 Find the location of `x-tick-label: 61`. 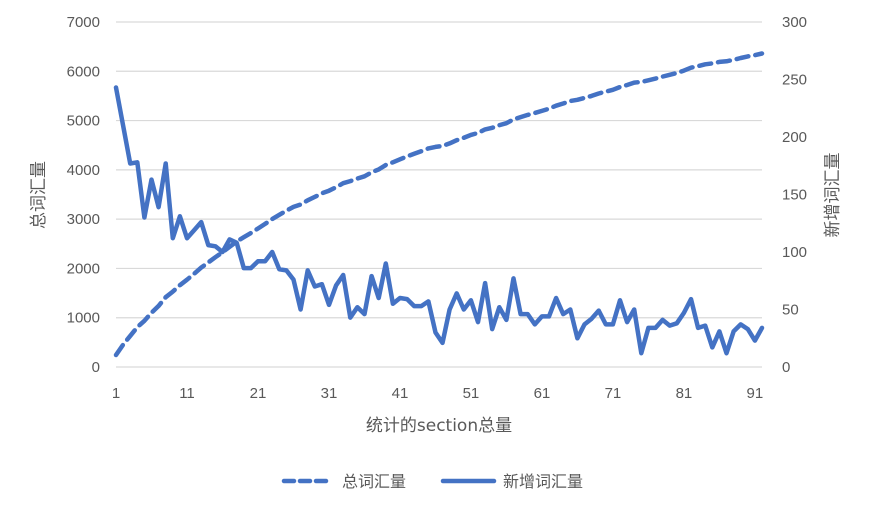

x-tick-label: 61 is located at coordinates (542, 393).